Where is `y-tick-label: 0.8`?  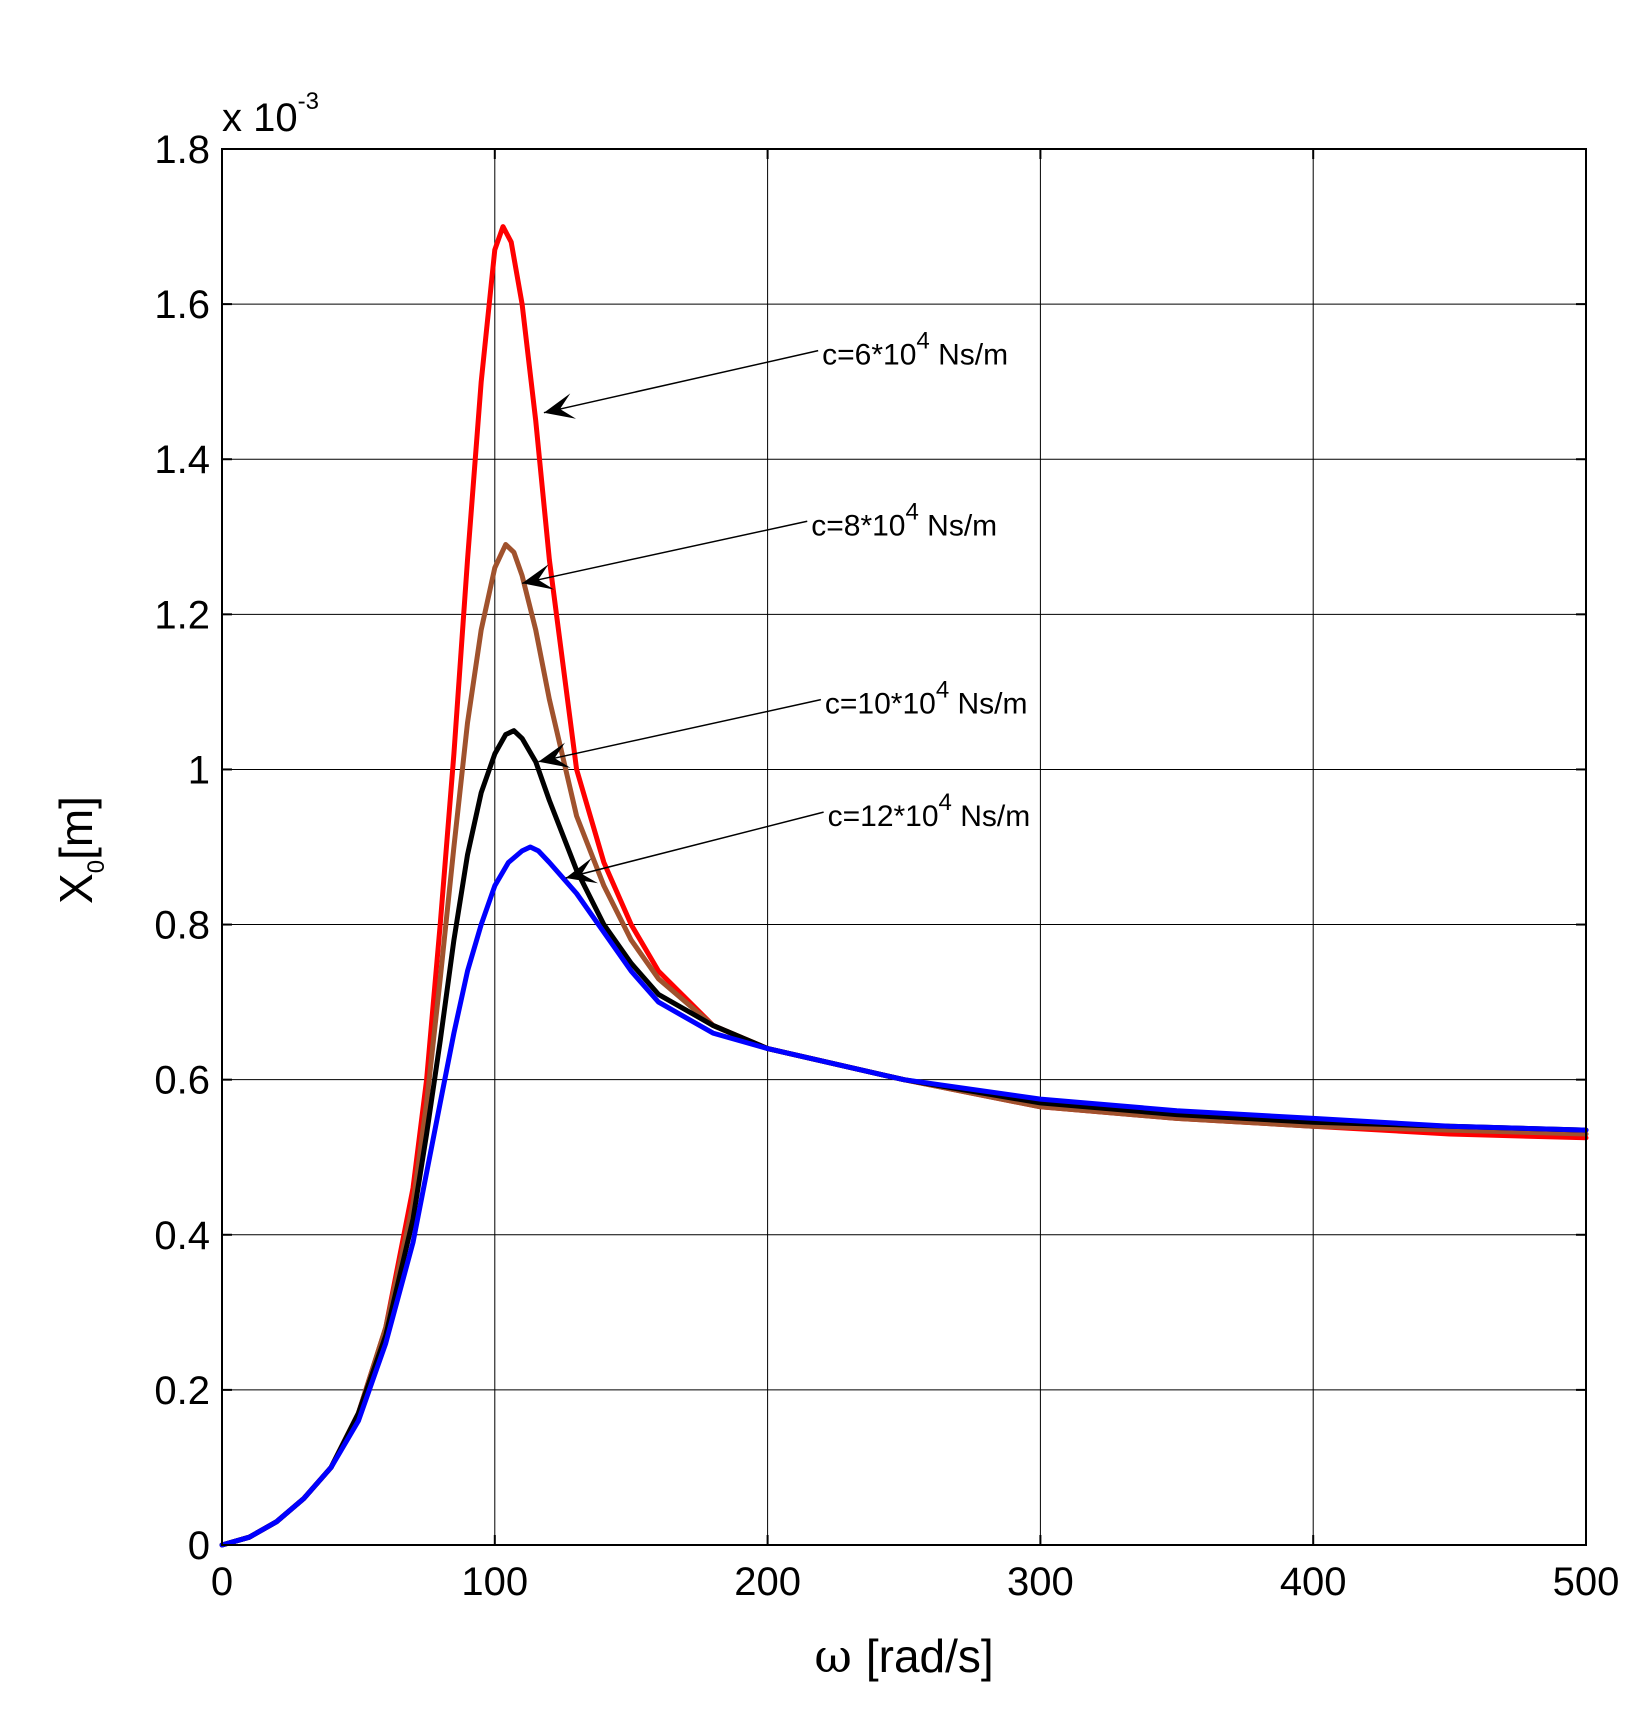
y-tick-label: 0.8 is located at coordinates (182, 926).